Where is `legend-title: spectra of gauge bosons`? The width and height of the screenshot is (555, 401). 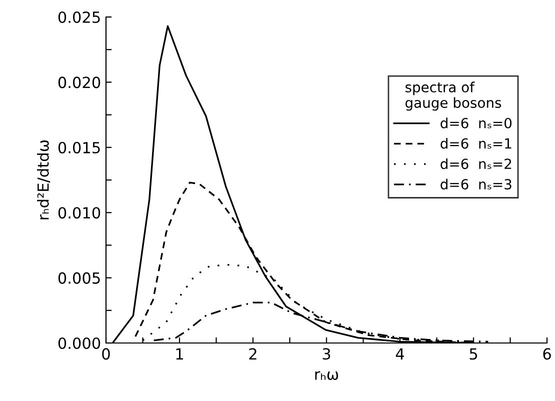 legend-title: spectra of gauge bosons is located at coordinates (454, 96).